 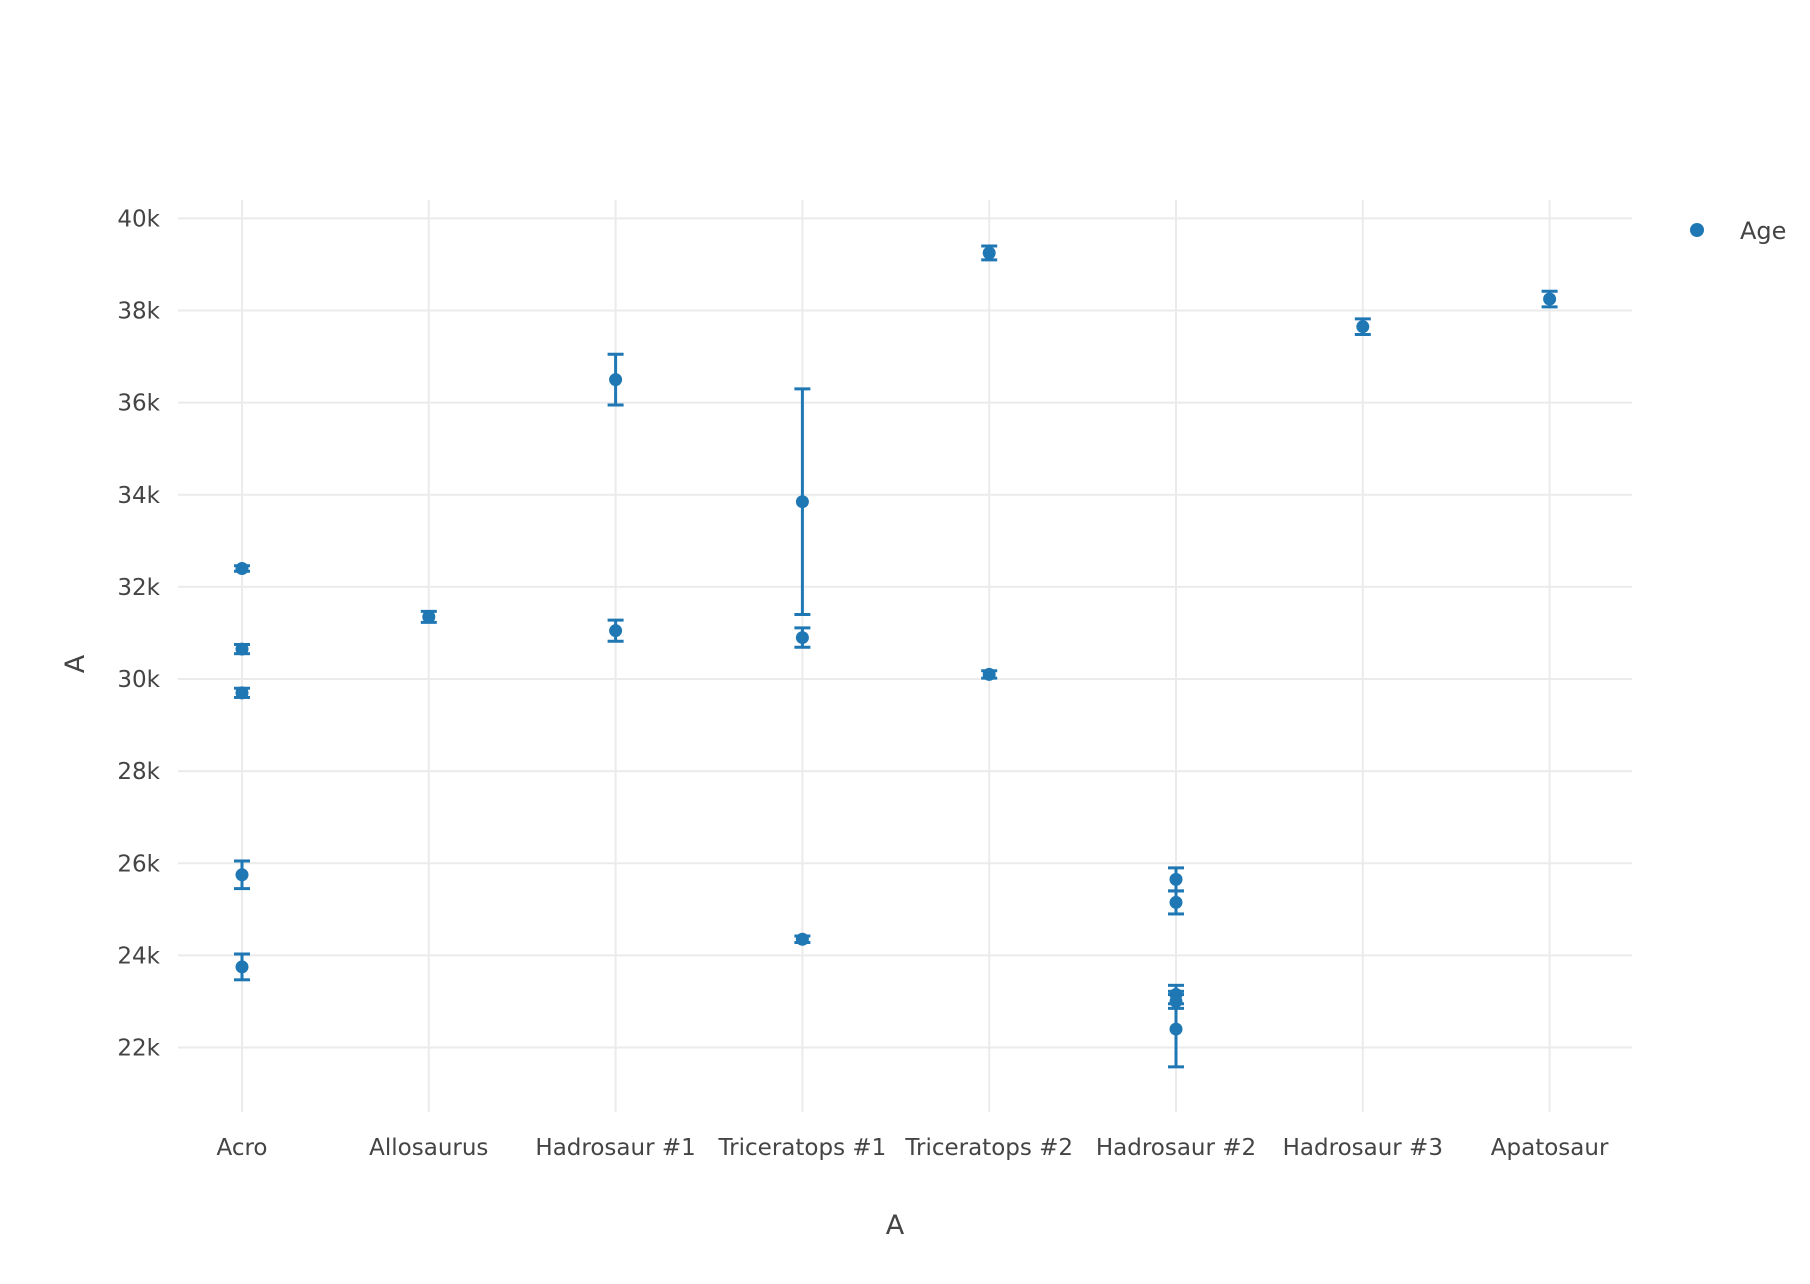 What do you see at coordinates (1363, 1148) in the screenshot?
I see `x-tick-label: Hadrosaur #3` at bounding box center [1363, 1148].